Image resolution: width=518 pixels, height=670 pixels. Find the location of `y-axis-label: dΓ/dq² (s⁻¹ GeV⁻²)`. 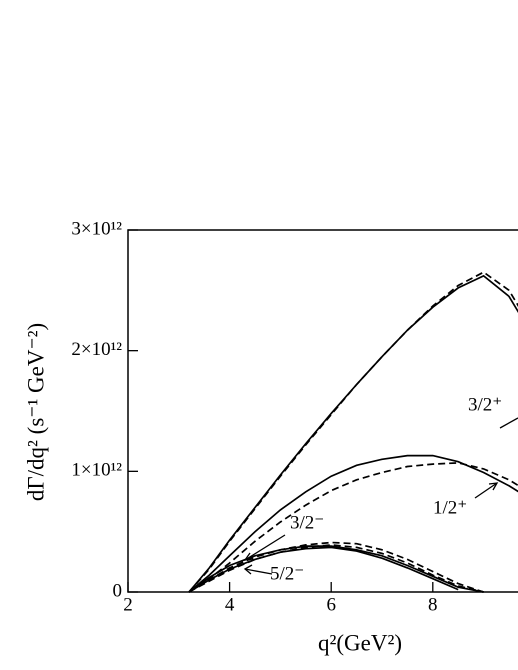

y-axis-label: dΓ/dq² (s⁻¹ GeV⁻²) is located at coordinates (35, 412).